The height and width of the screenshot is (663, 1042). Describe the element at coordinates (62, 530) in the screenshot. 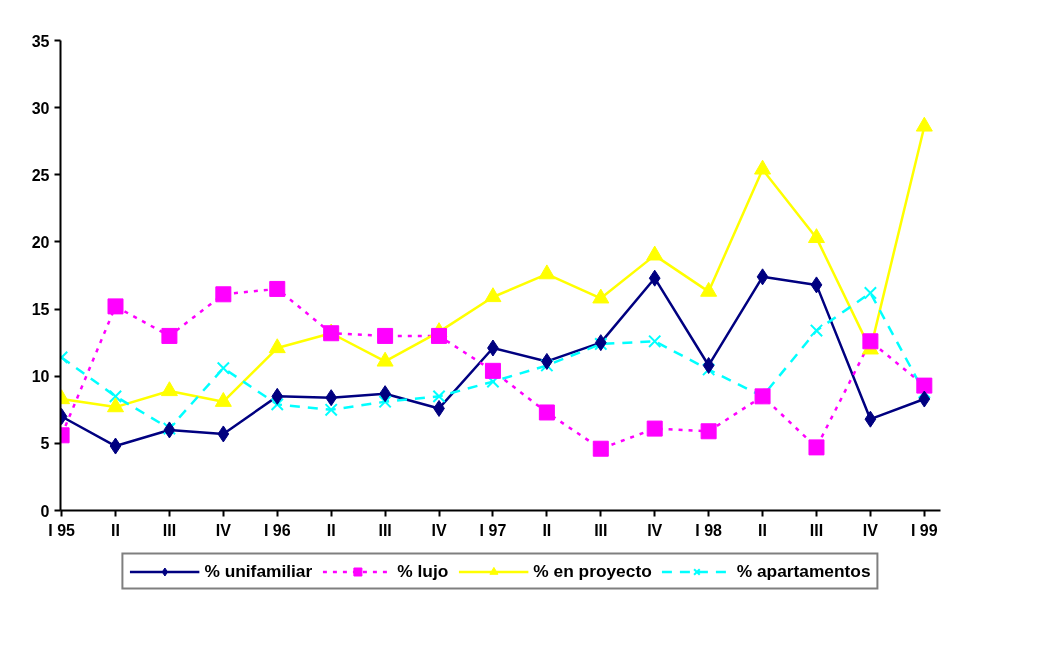

I see `x-tick-label: I 95` at that location.